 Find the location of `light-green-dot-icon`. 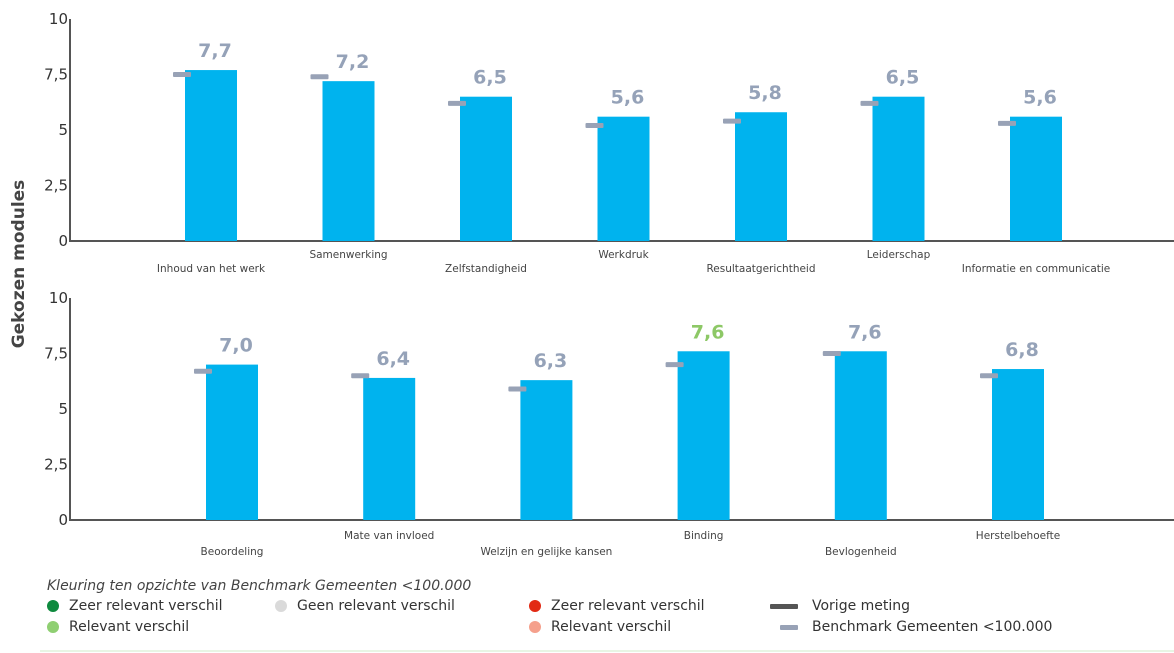

light-green-dot-icon is located at coordinates (53, 627).